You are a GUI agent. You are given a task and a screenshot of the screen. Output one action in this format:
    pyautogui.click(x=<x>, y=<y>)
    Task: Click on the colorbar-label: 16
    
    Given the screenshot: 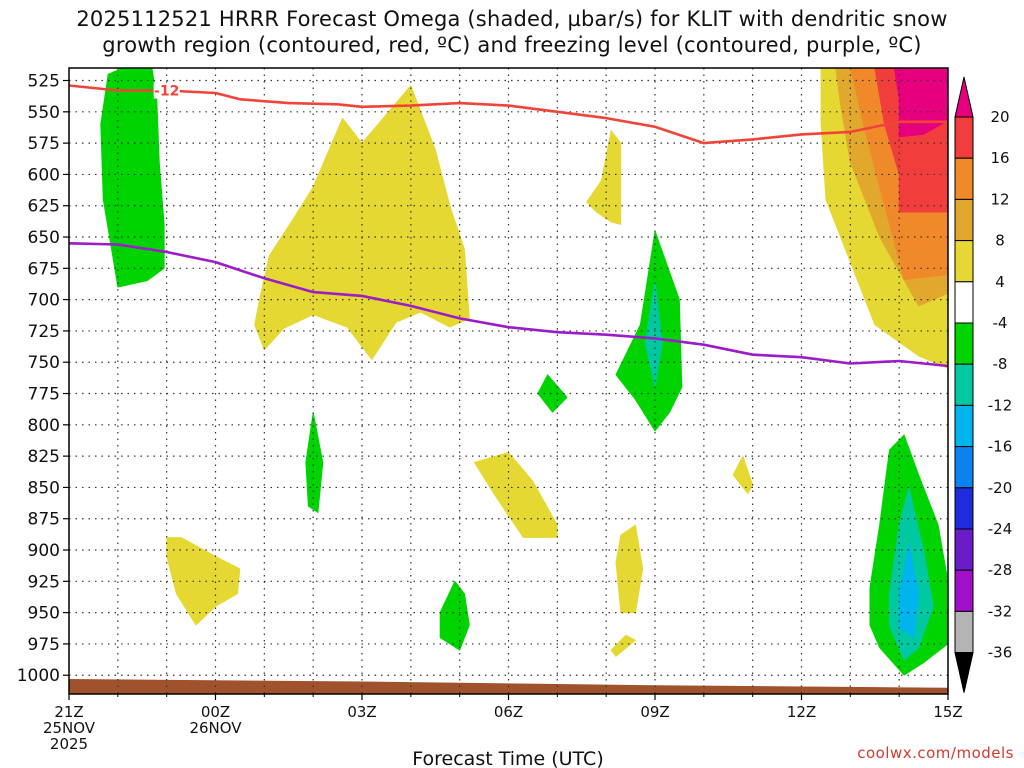 What is the action you would take?
    pyautogui.click(x=999, y=158)
    